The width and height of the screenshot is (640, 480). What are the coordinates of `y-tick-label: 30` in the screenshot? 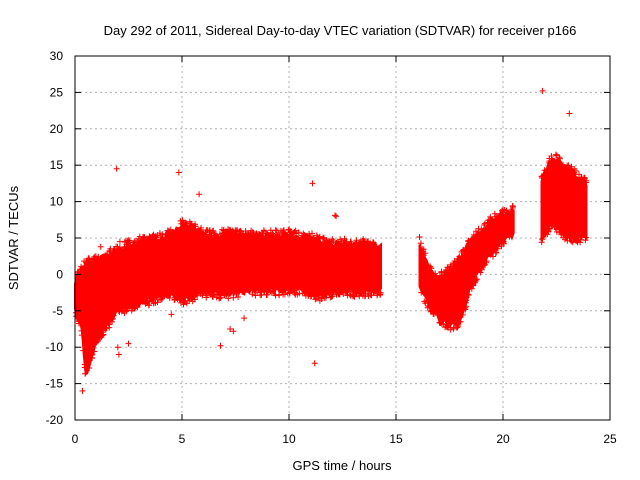 It's located at (57, 56).